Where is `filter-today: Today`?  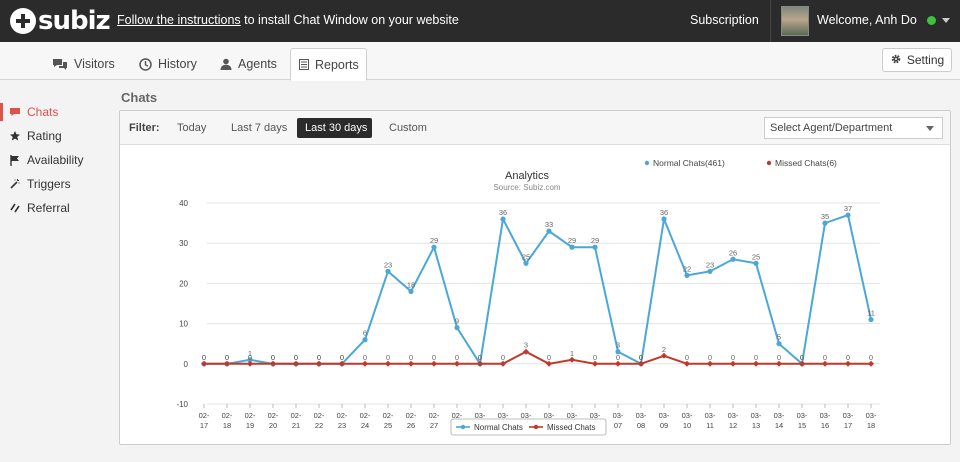
filter-today: Today is located at coordinates (192, 128).